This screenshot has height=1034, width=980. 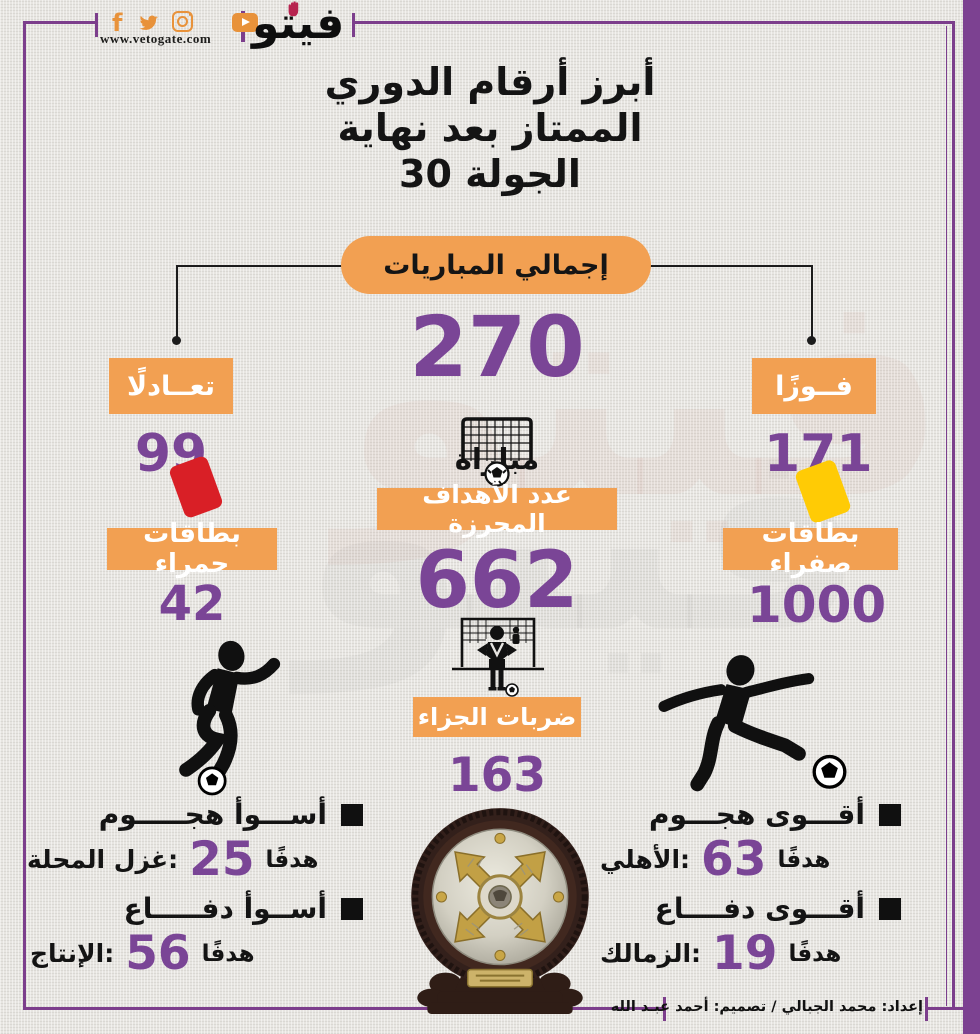 I want to click on connector-right-dot, so click(x=811, y=340).